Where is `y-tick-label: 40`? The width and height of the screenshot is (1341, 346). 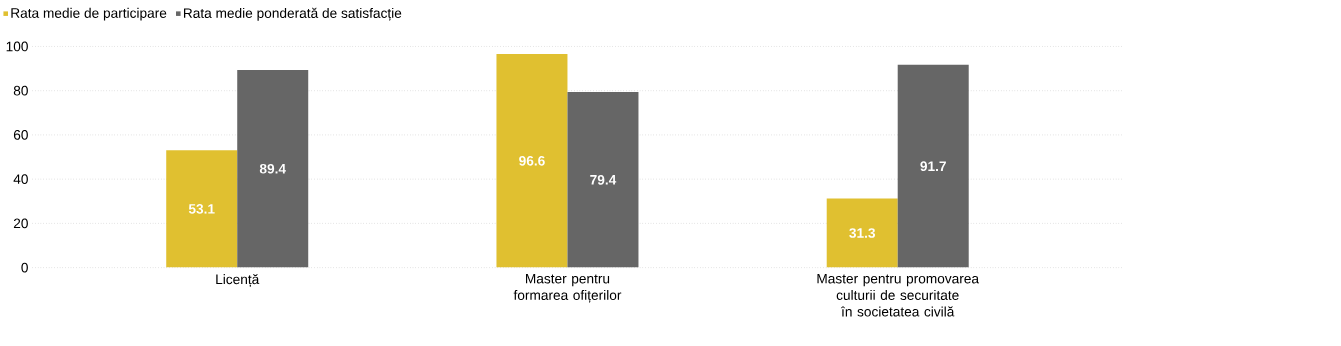
y-tick-label: 40 is located at coordinates (20, 179).